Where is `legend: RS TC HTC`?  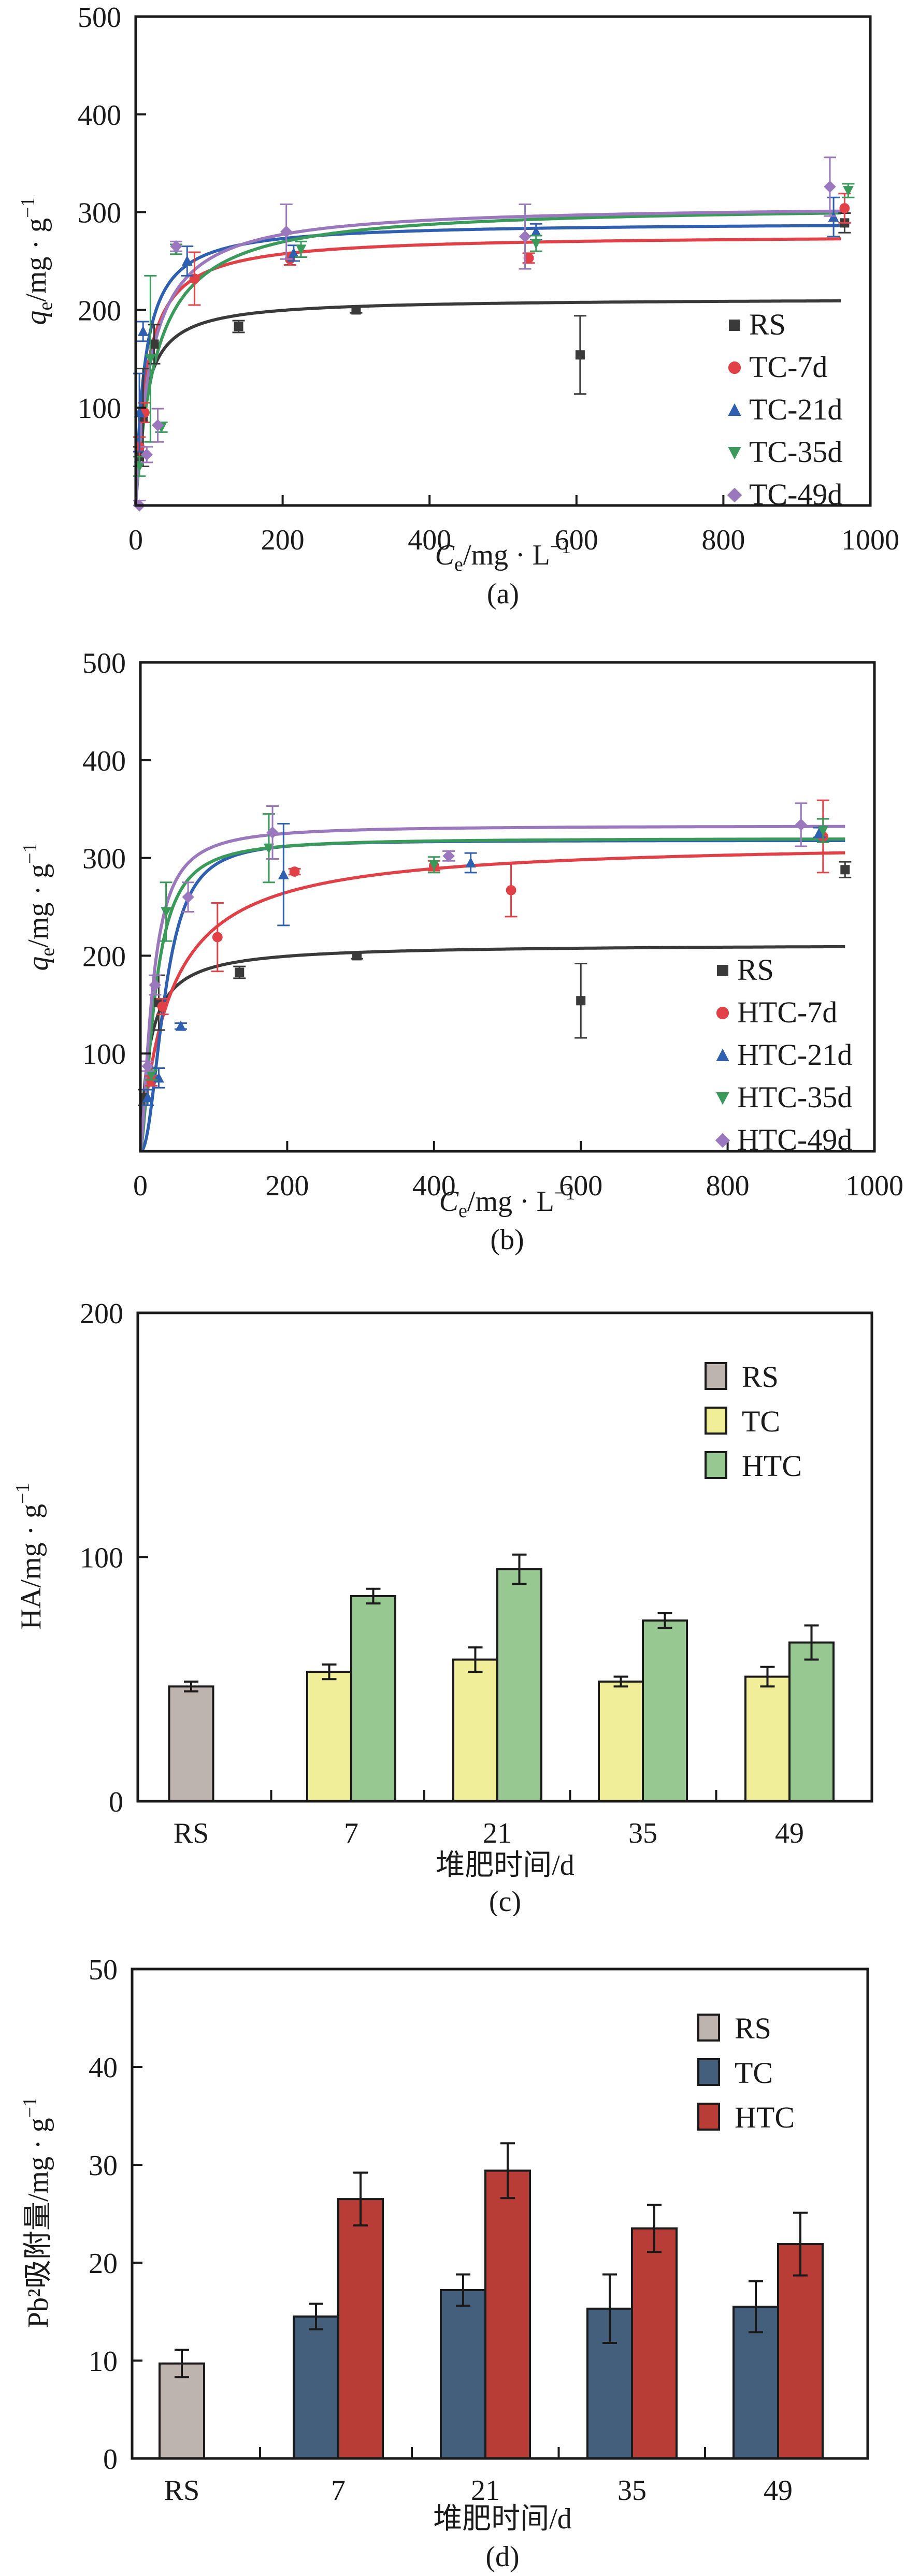
legend: RS TC HTC is located at coordinates (746, 2072).